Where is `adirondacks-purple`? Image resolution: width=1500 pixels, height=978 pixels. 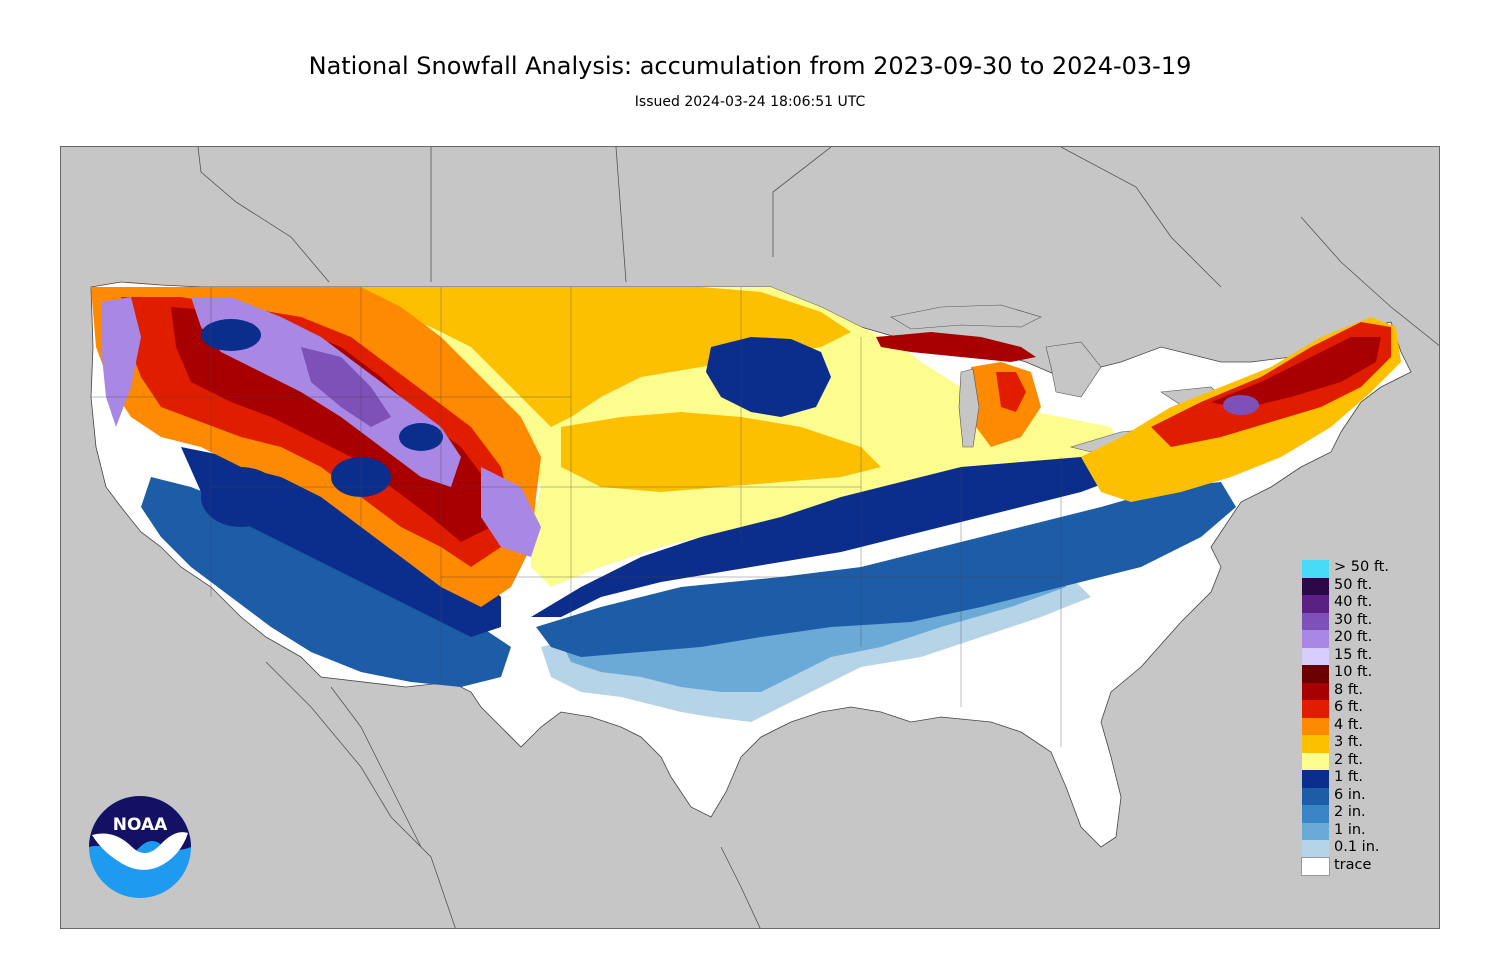 adirondacks-purple is located at coordinates (1241, 405).